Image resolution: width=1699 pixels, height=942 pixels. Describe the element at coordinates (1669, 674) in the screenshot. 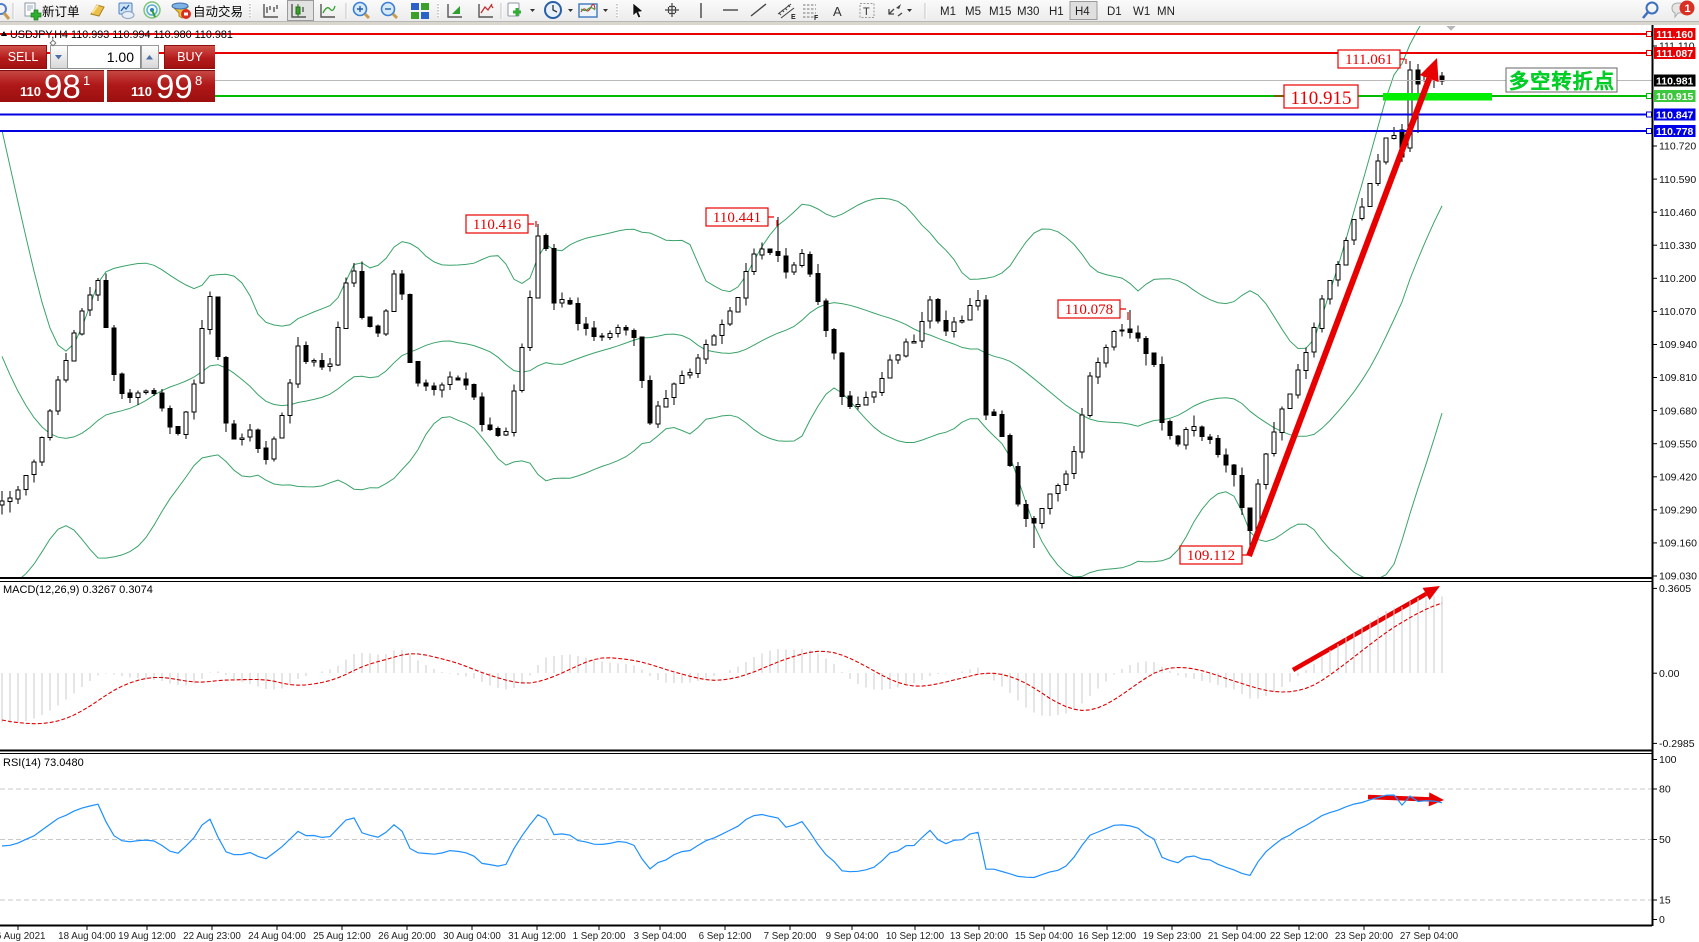

I see `svg-text: 0.00` at that location.